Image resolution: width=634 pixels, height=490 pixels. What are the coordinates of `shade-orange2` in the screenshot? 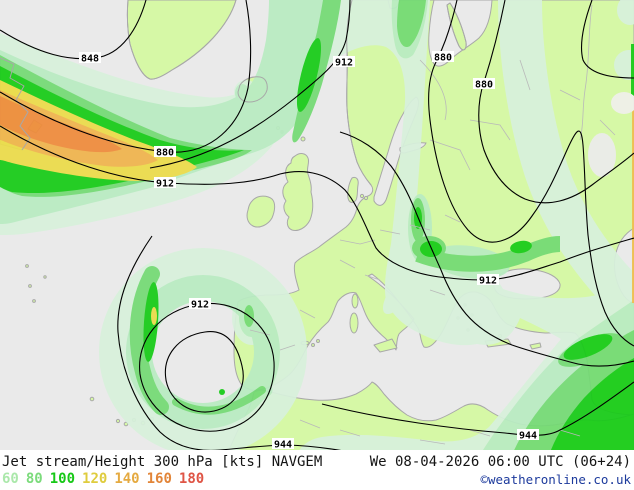 It's located at (61, 124).